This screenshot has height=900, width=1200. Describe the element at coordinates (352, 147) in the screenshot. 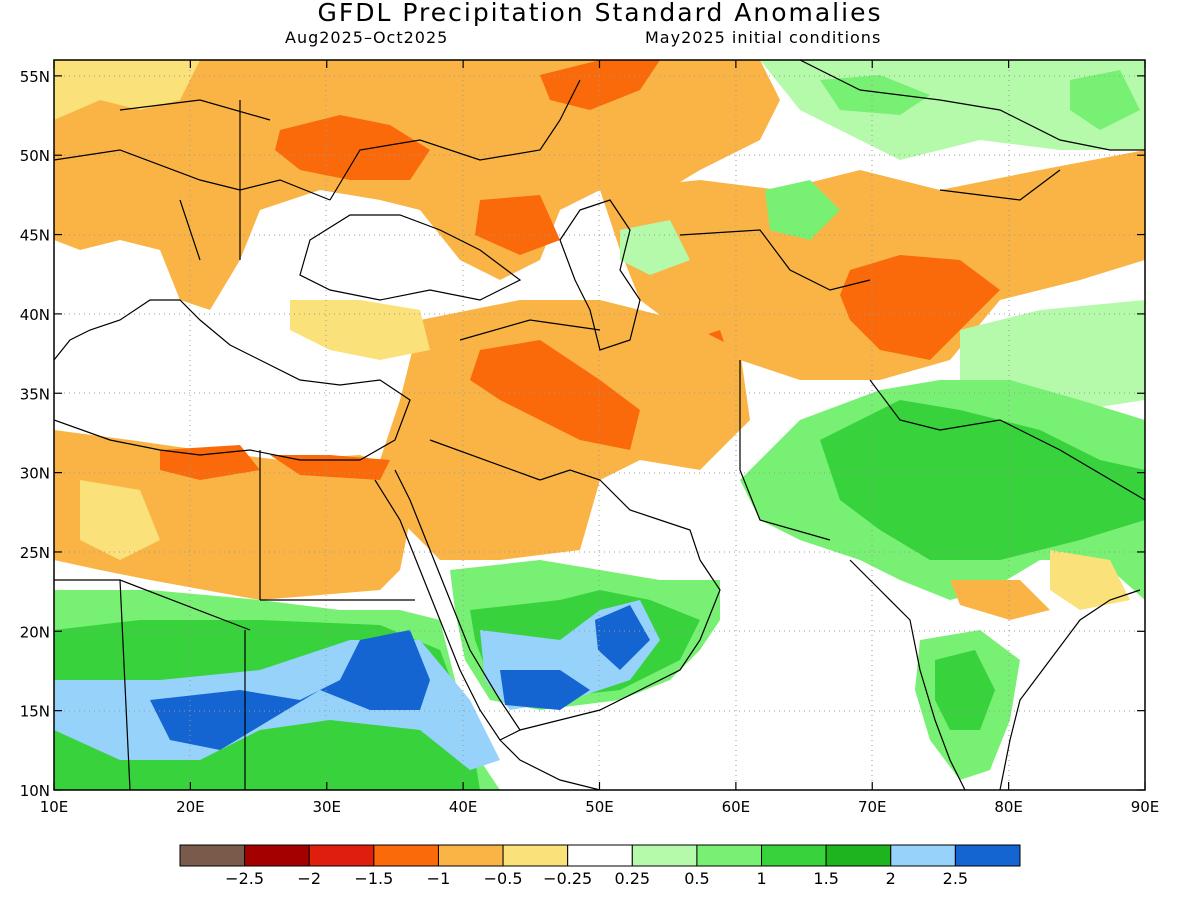

I see `ukraine-core-dry` at that location.